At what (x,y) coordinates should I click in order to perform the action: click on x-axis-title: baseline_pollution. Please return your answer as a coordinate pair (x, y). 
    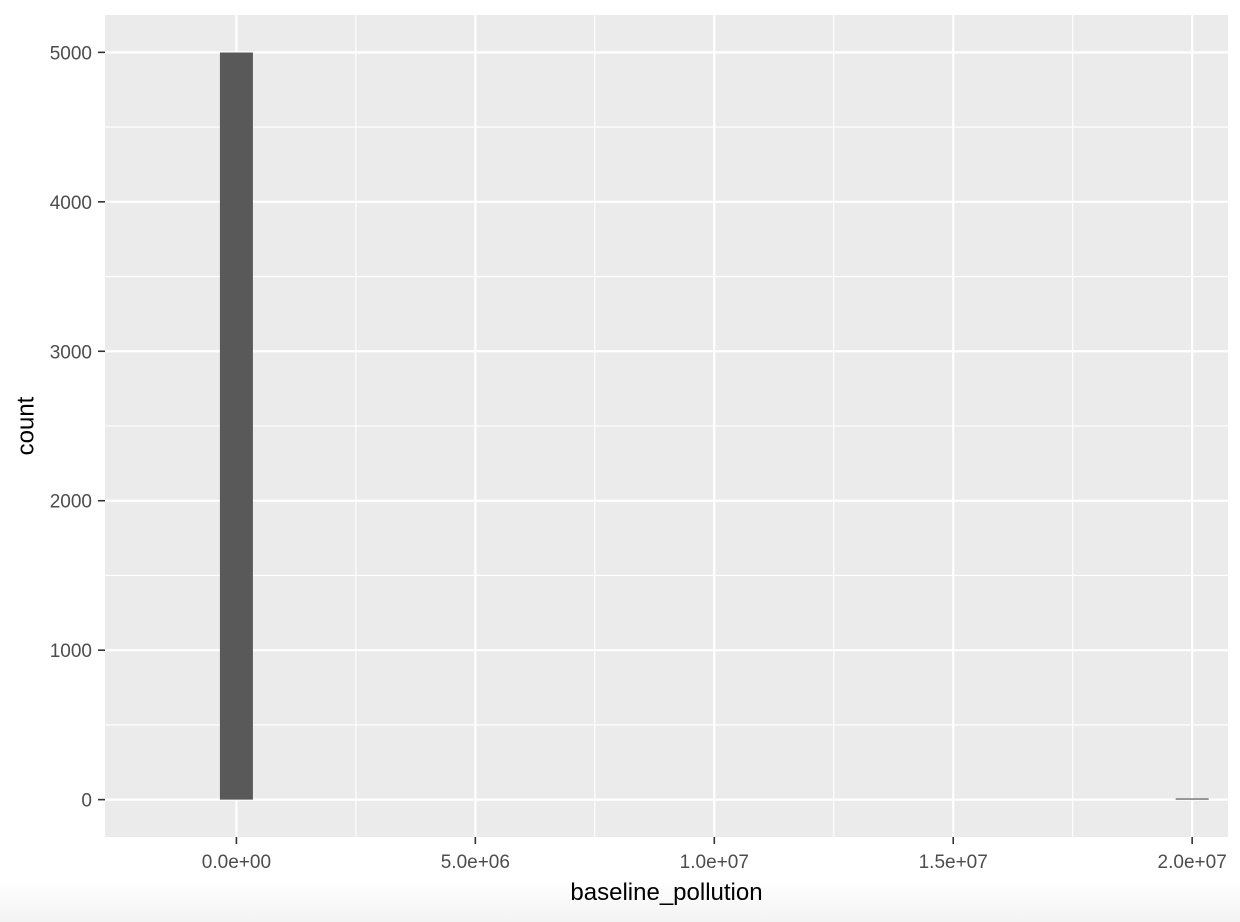
    Looking at the image, I should click on (666, 892).